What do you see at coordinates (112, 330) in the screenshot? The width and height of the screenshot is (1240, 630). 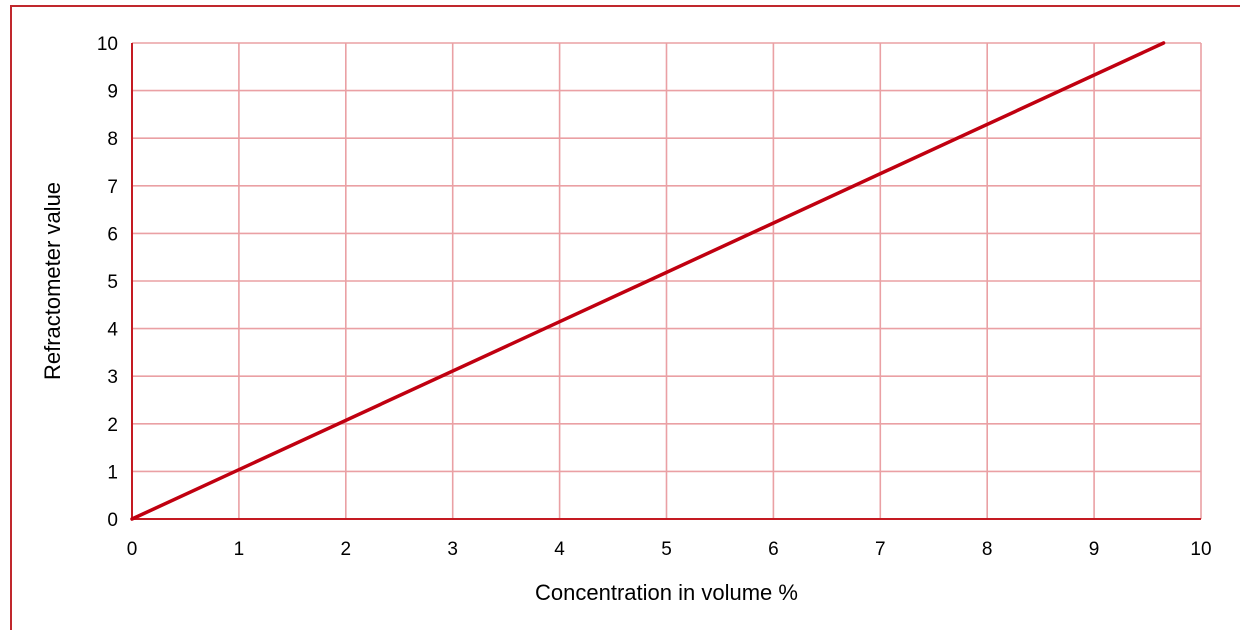 I see `y-tick-label: 4` at bounding box center [112, 330].